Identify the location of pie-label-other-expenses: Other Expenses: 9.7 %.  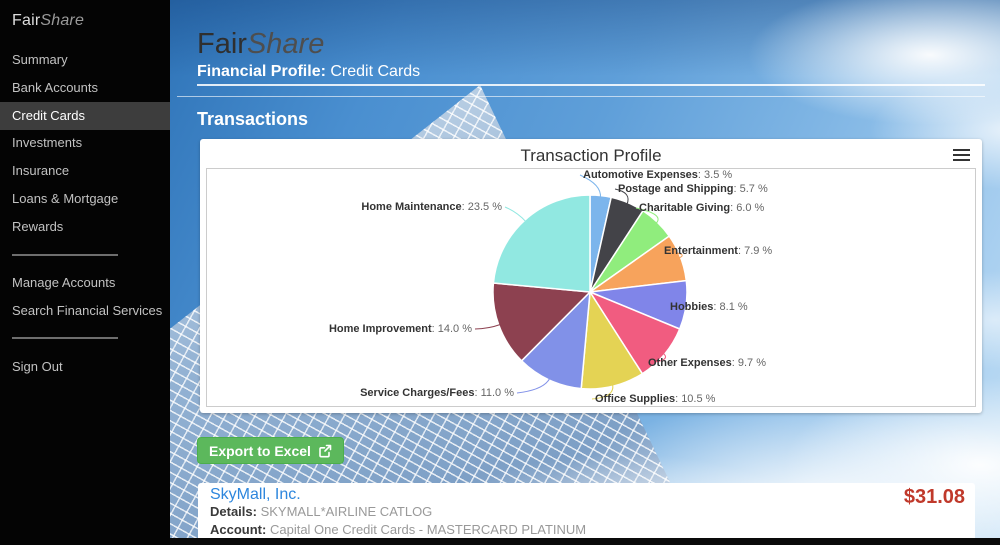
(707, 363).